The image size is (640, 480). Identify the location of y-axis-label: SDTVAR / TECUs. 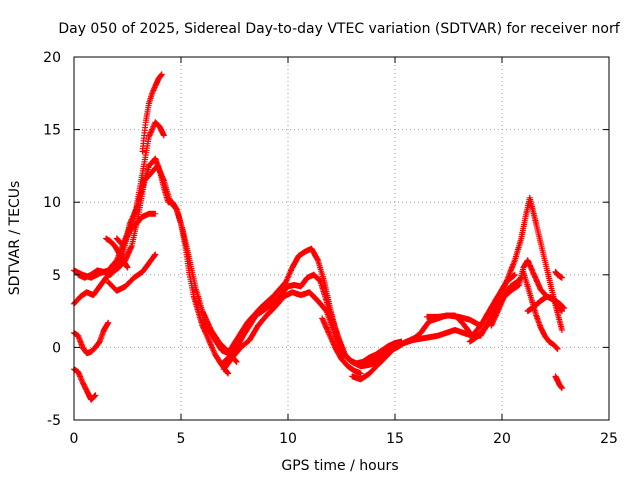
(15, 238).